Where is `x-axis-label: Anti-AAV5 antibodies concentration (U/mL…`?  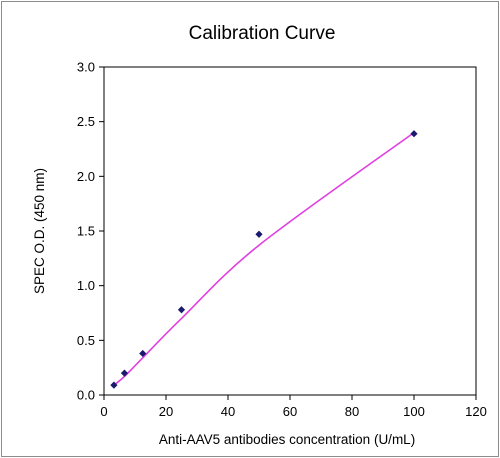
x-axis-label: Anti-AAV5 antibodies concentration (U/mL… is located at coordinates (287, 439).